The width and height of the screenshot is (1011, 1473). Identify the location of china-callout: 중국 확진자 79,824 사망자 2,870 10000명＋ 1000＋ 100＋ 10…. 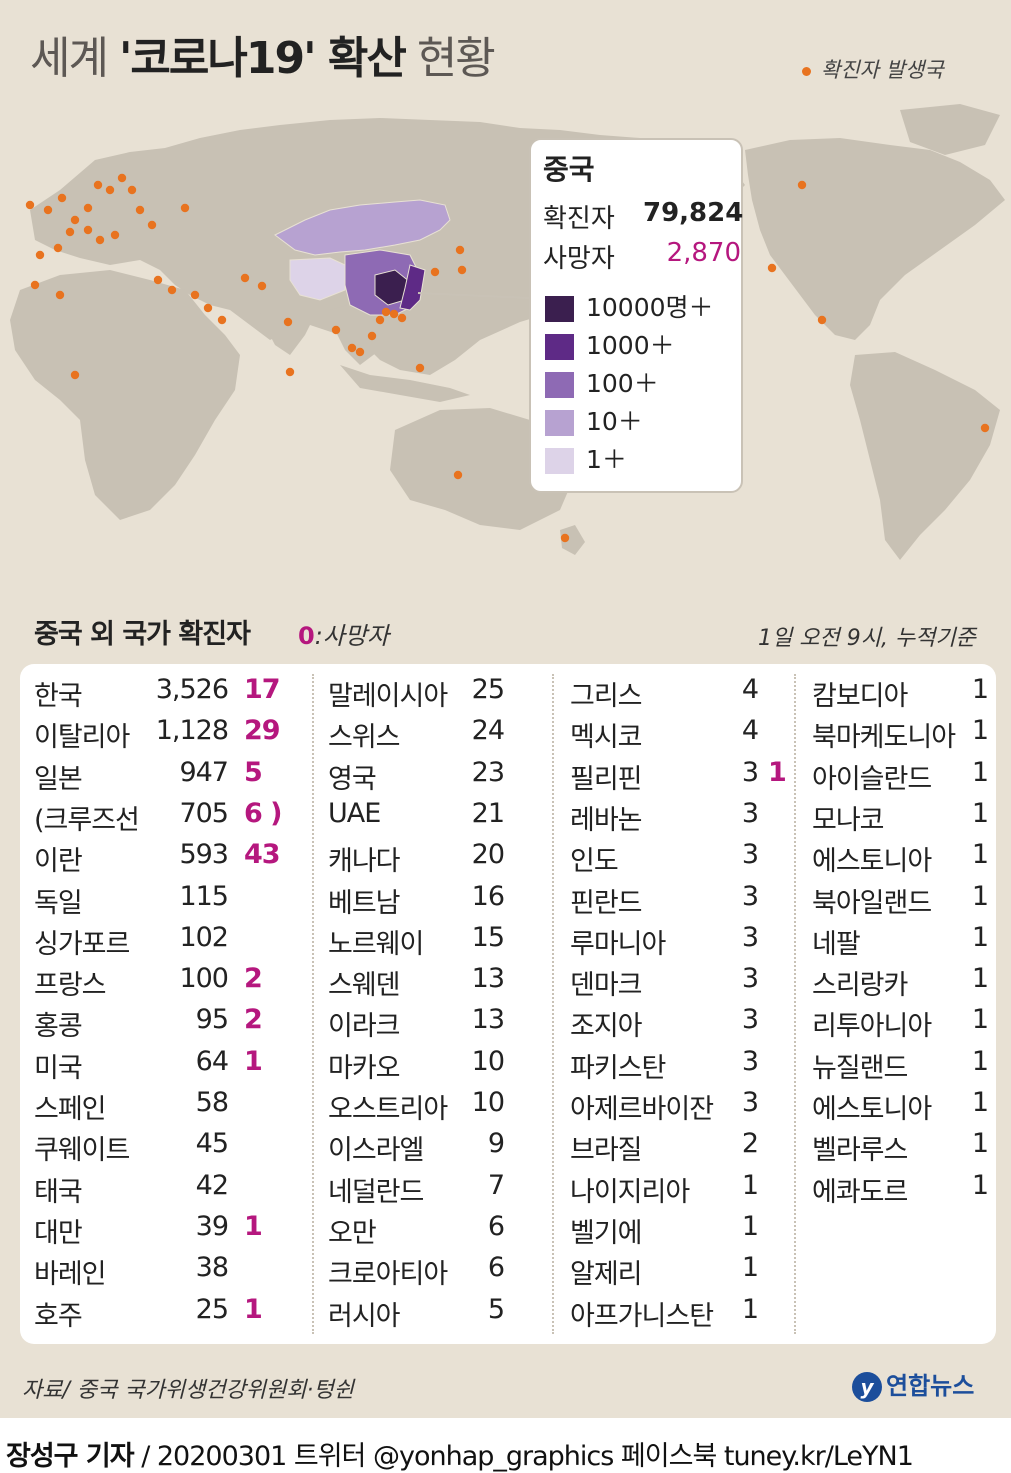
(636, 315).